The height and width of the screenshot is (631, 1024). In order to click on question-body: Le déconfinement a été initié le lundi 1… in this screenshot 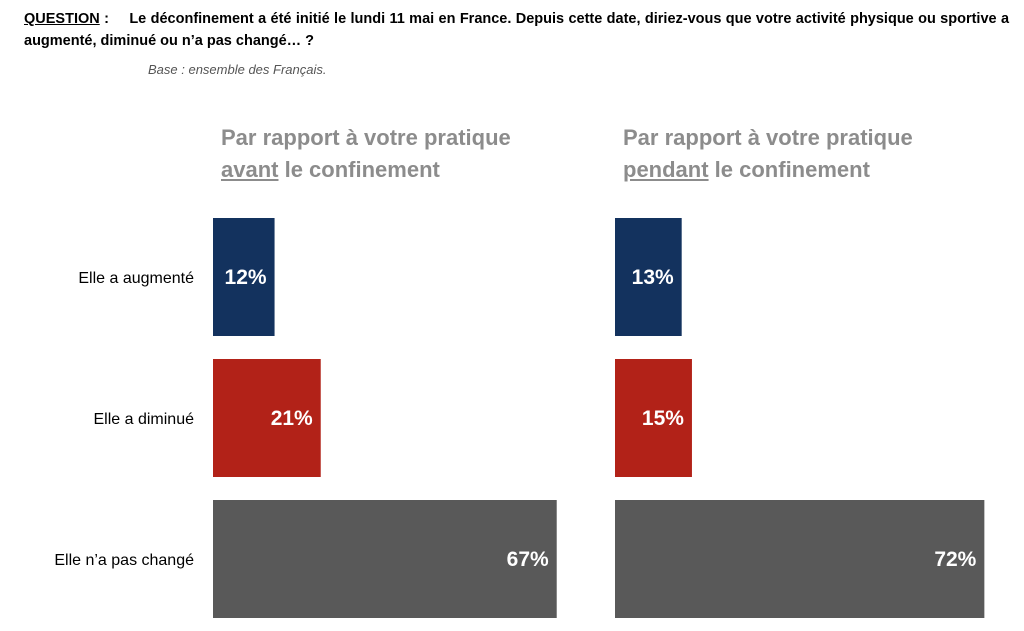, I will do `click(517, 30)`.